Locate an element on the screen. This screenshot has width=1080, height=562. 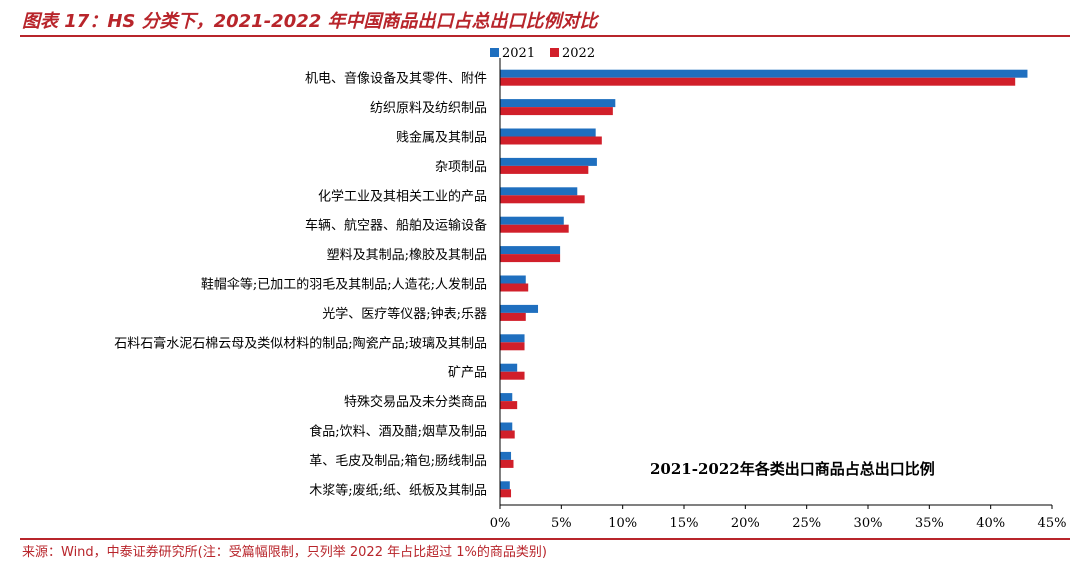
x-tick-label-1: 5% is located at coordinates (561, 523).